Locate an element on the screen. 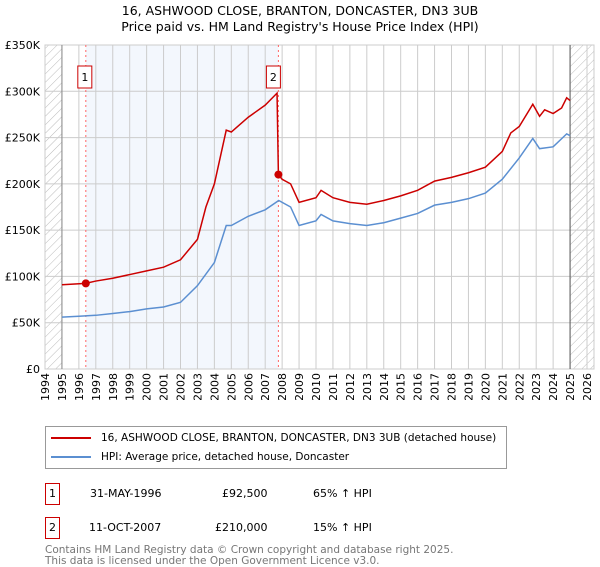 The image size is (600, 567). sale-label: 1 is located at coordinates (84, 77).